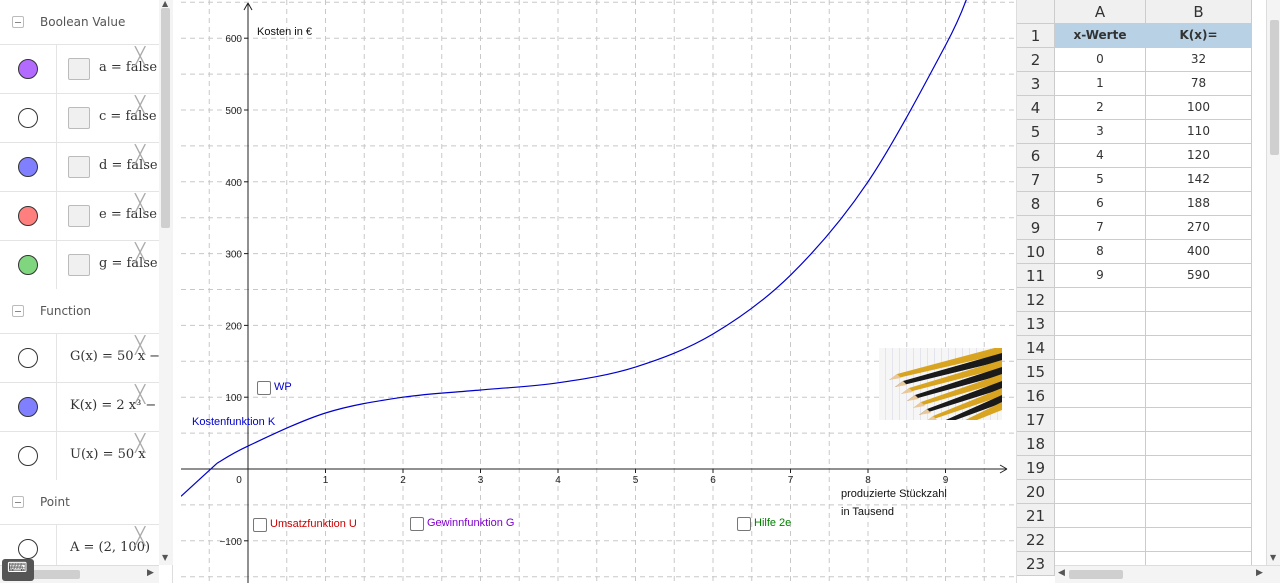 The width and height of the screenshot is (1280, 583). I want to click on spreadsheet-corner, so click(1036, 12).